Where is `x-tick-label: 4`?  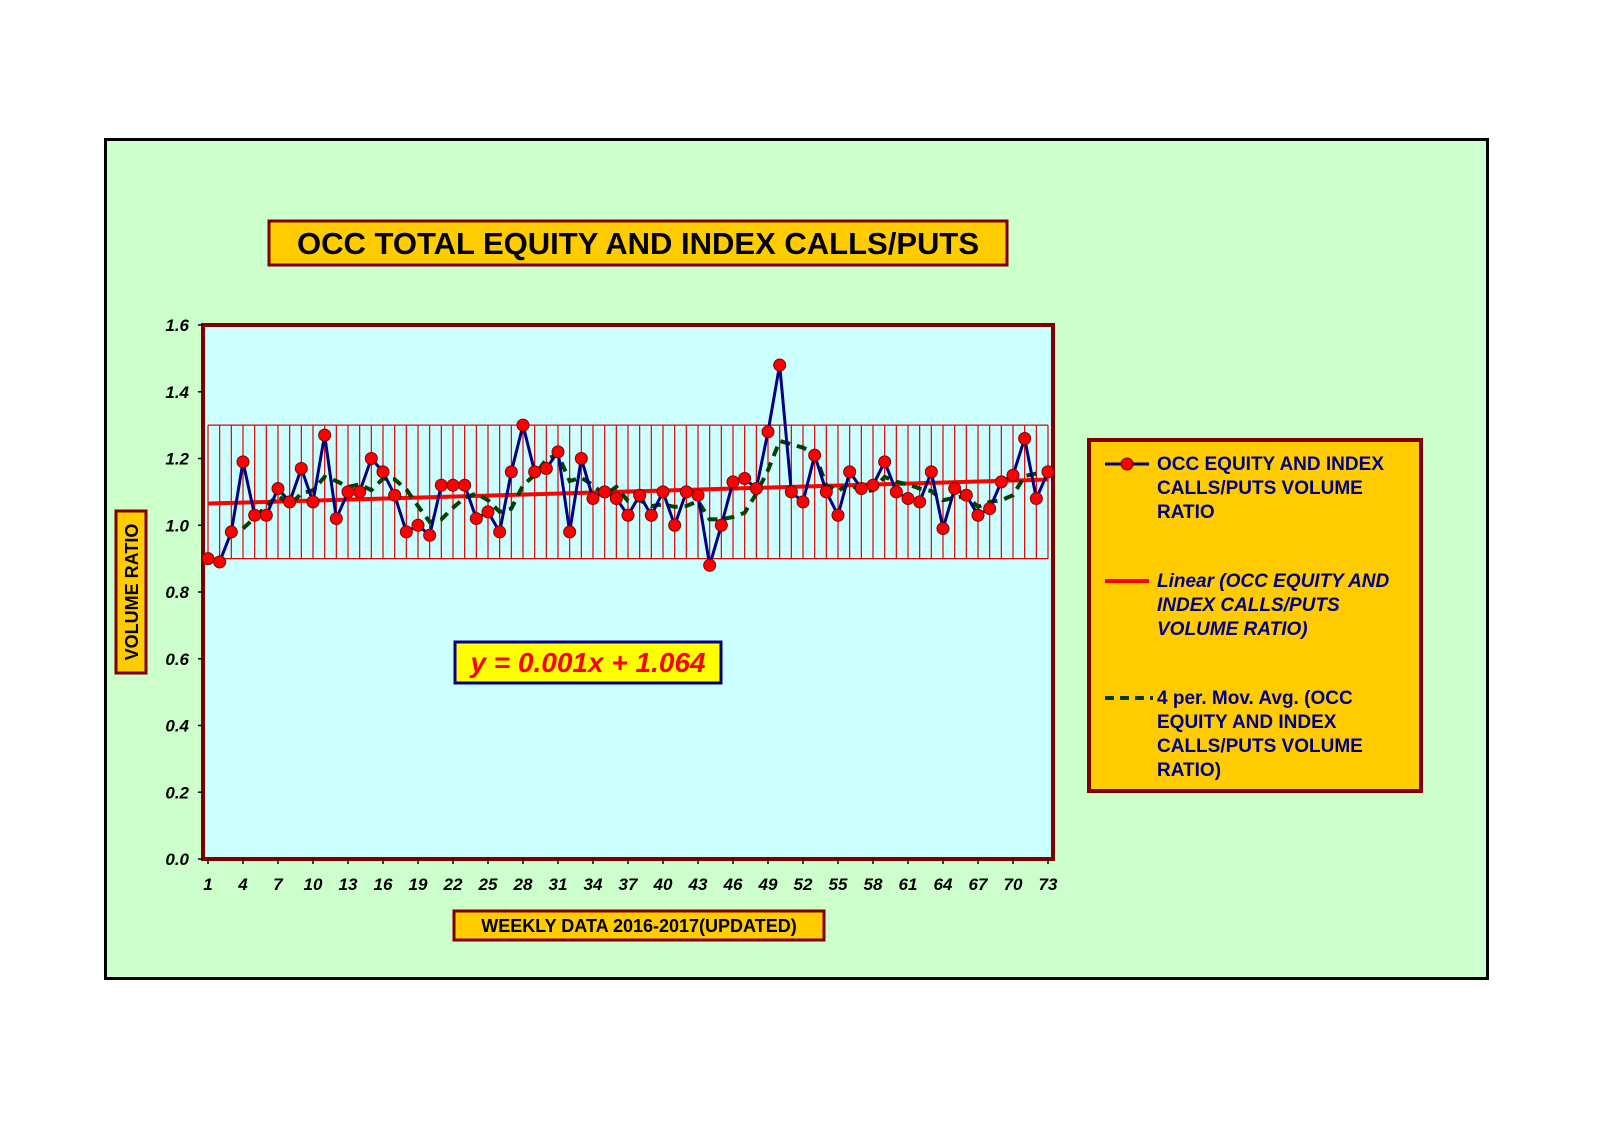
x-tick-label: 4 is located at coordinates (242, 884).